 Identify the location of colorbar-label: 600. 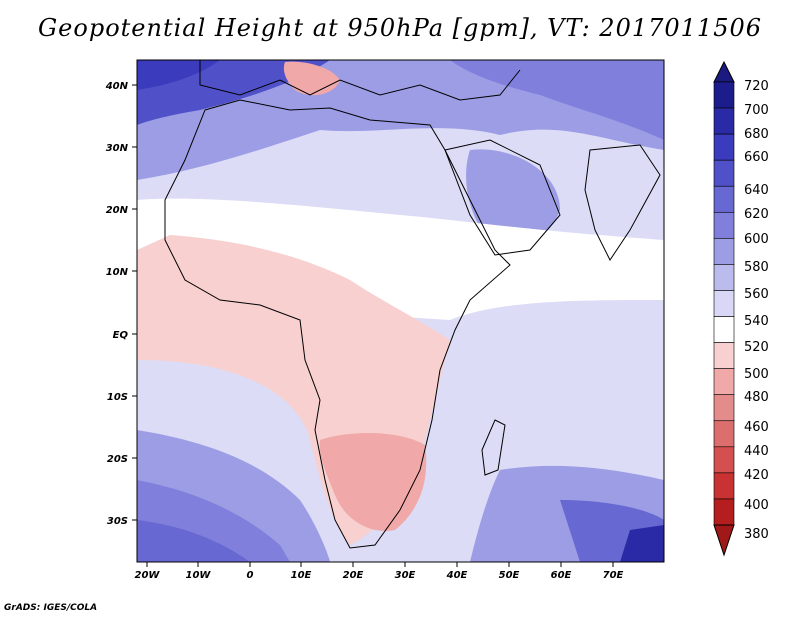
(756, 239).